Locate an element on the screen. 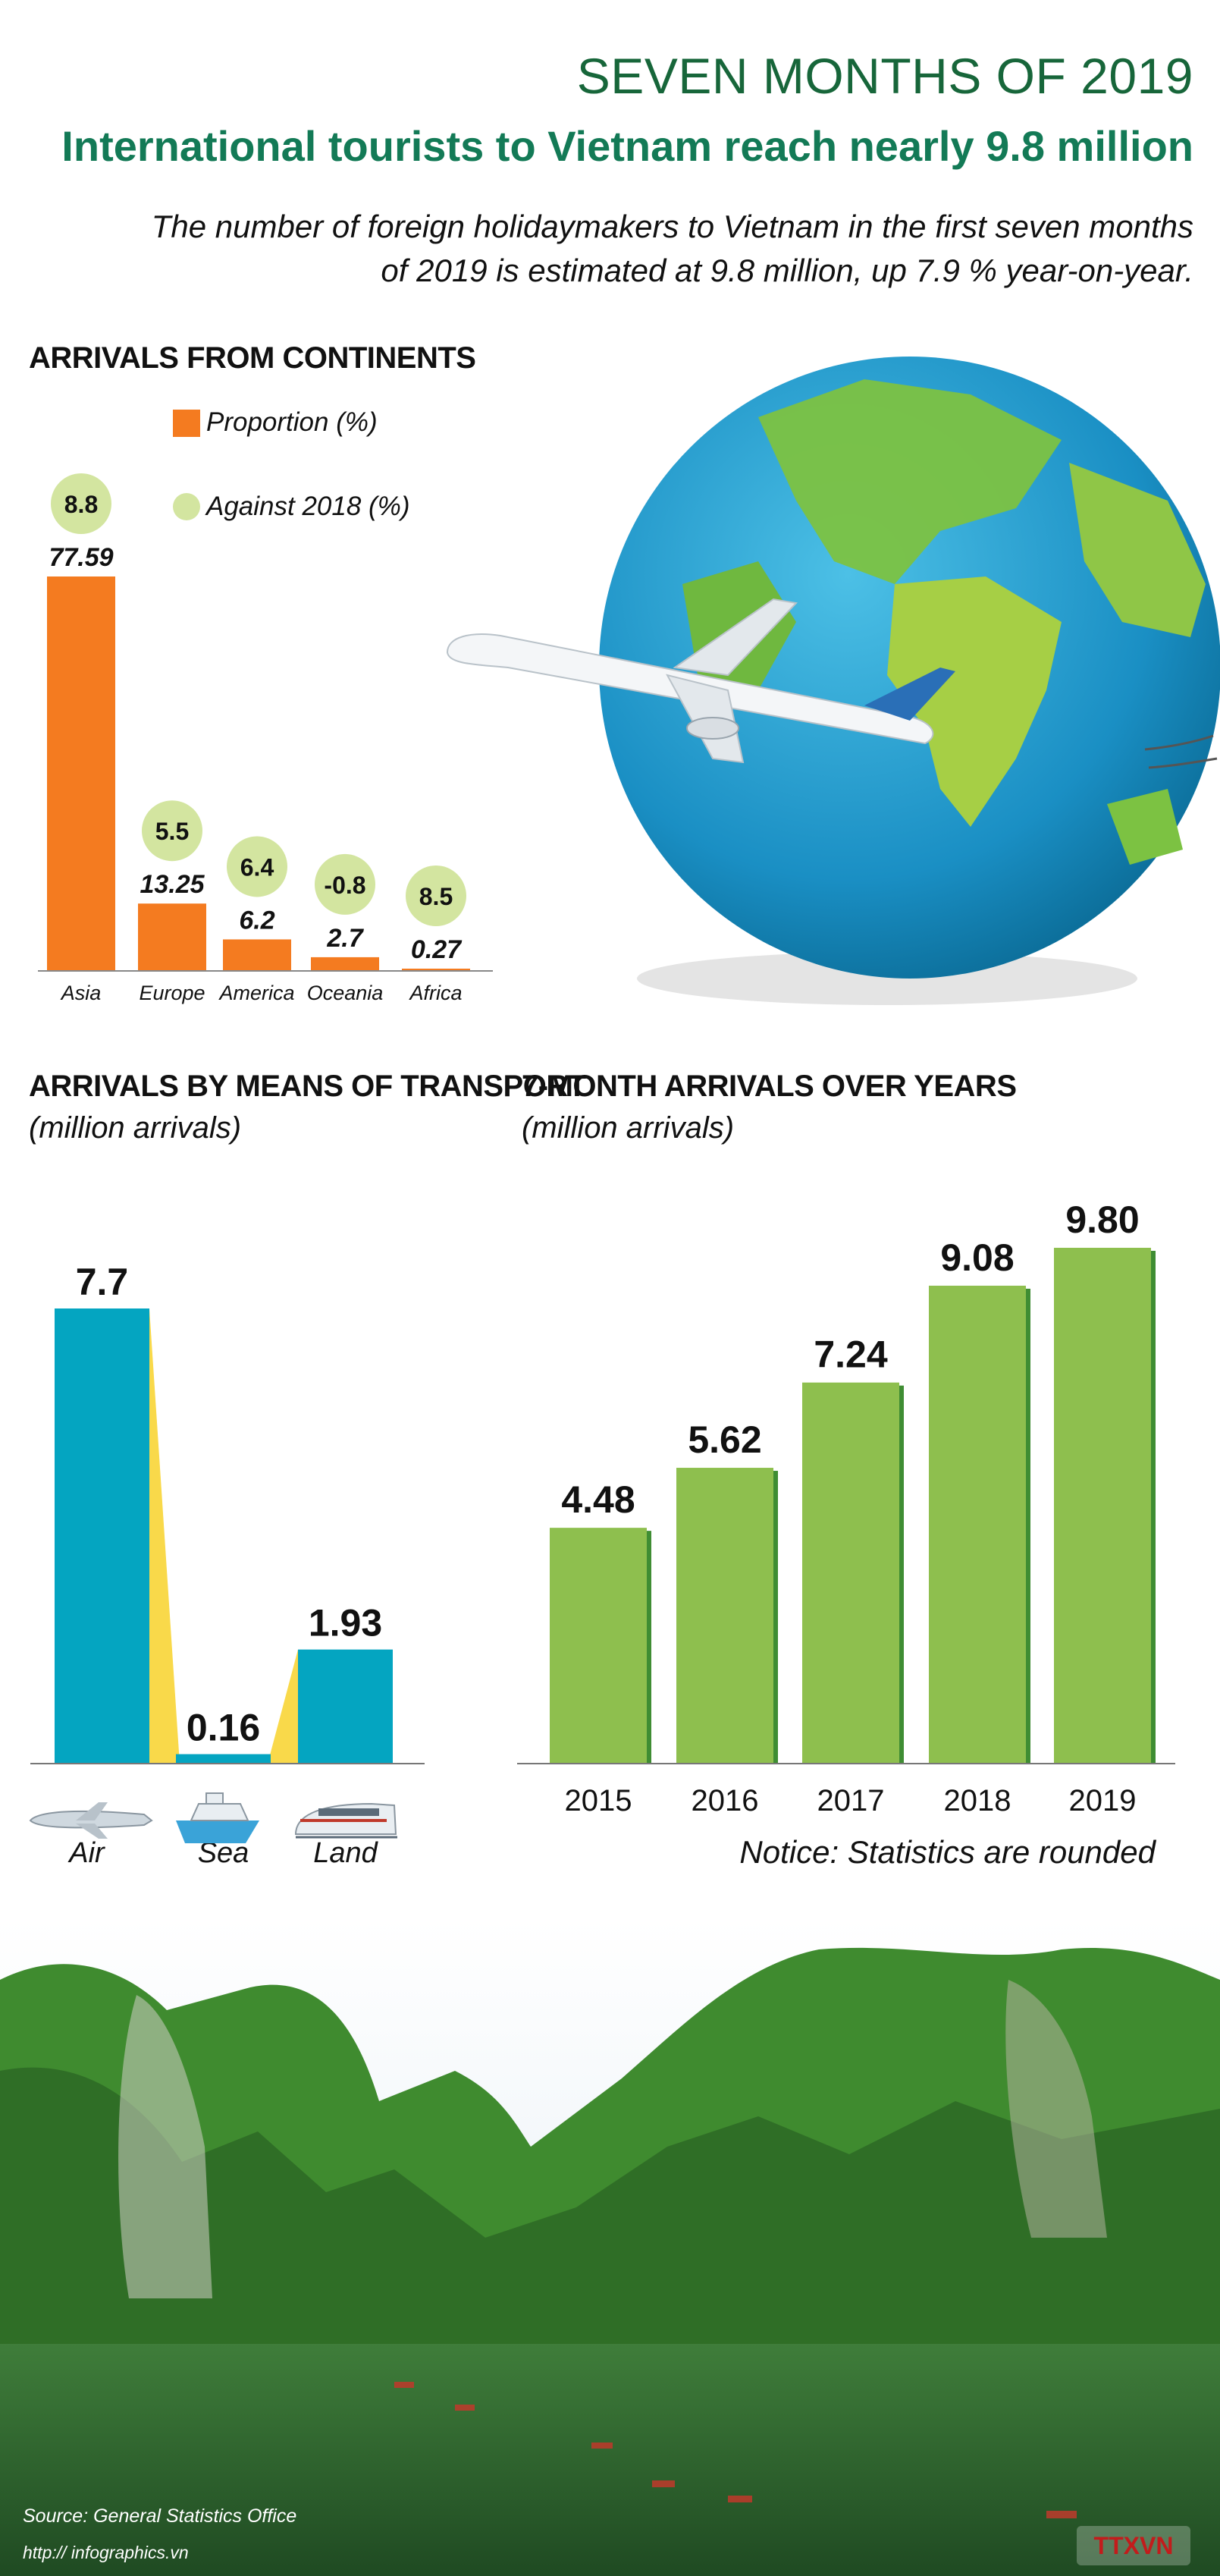  transport-tick-land: Land is located at coordinates (345, 1853).